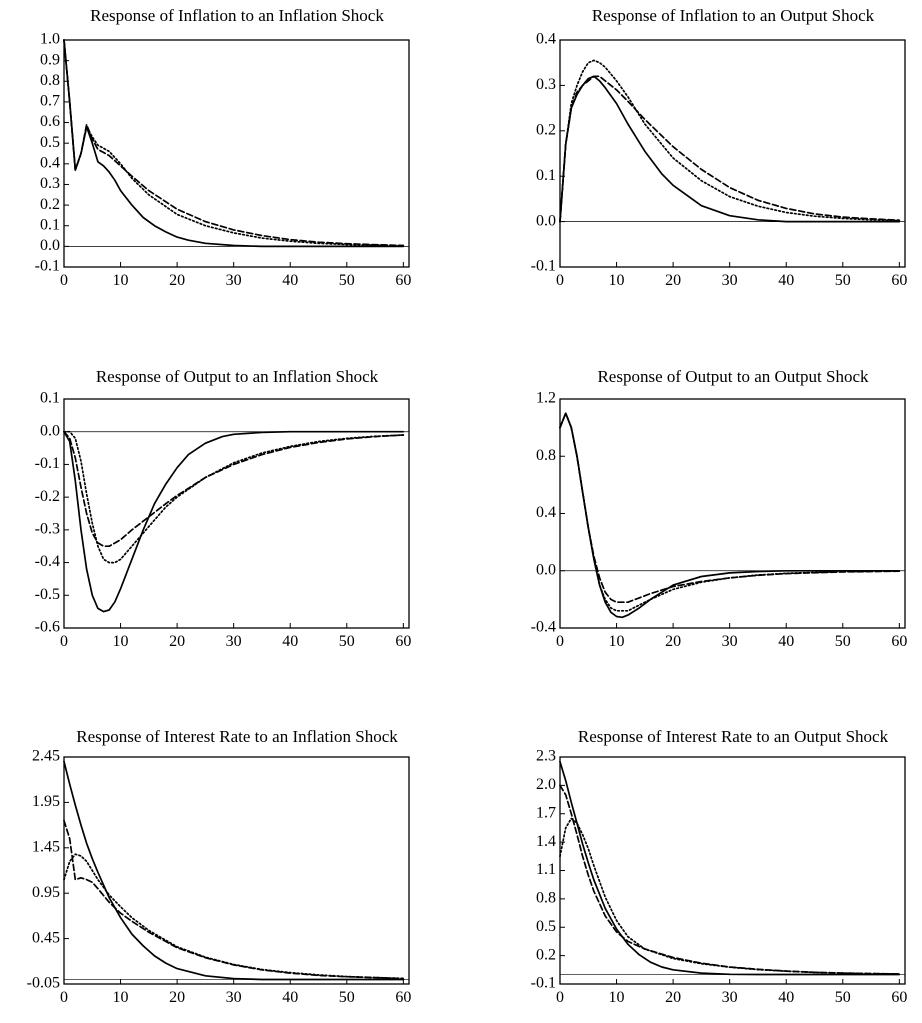  What do you see at coordinates (47, 561) in the screenshot?
I see `y-tick-label: -0.4` at bounding box center [47, 561].